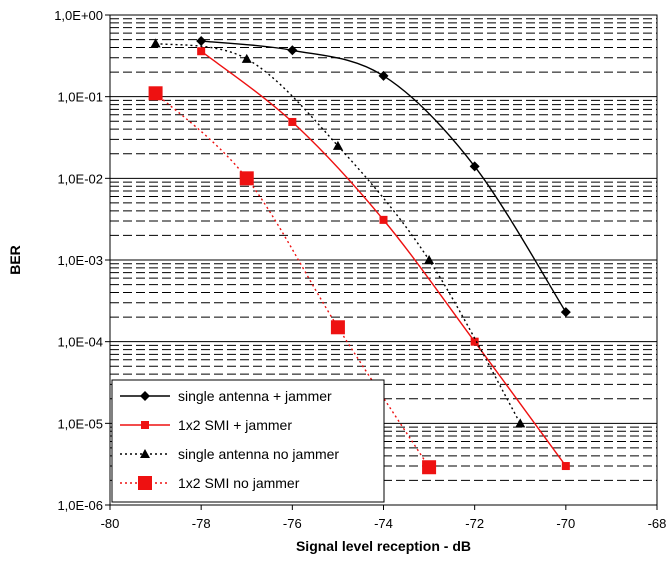 Image resolution: width=668 pixels, height=563 pixels. I want to click on y-tick-label: 1,0E-05, so click(80, 423).